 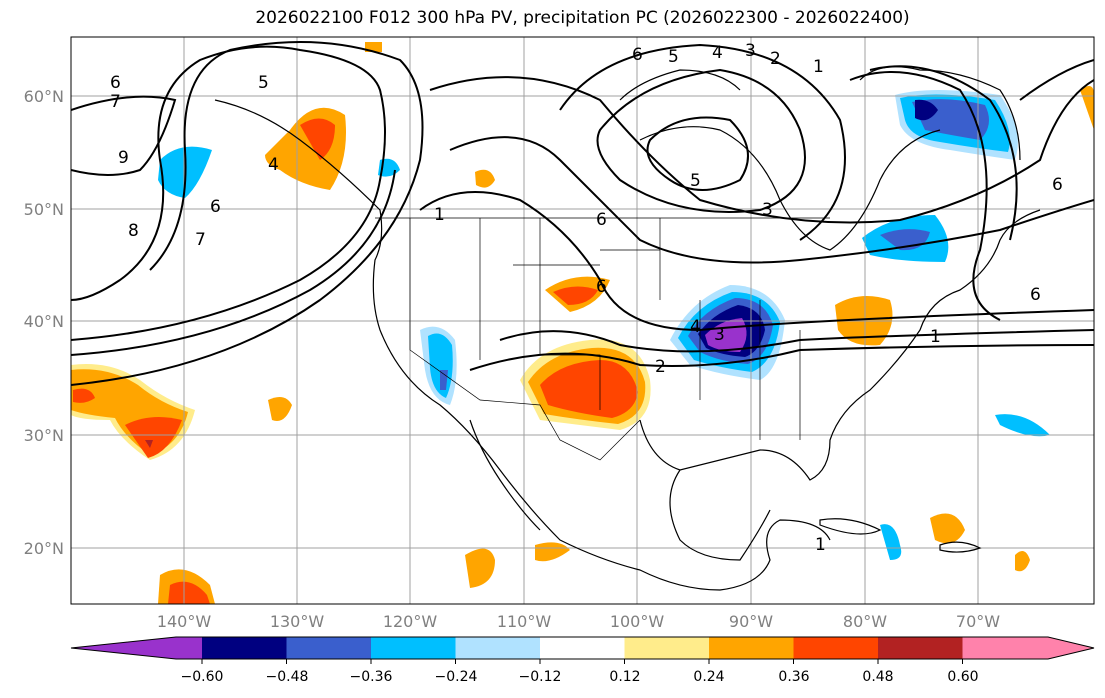 I want to click on lat-label: 40°N, so click(x=44, y=321).